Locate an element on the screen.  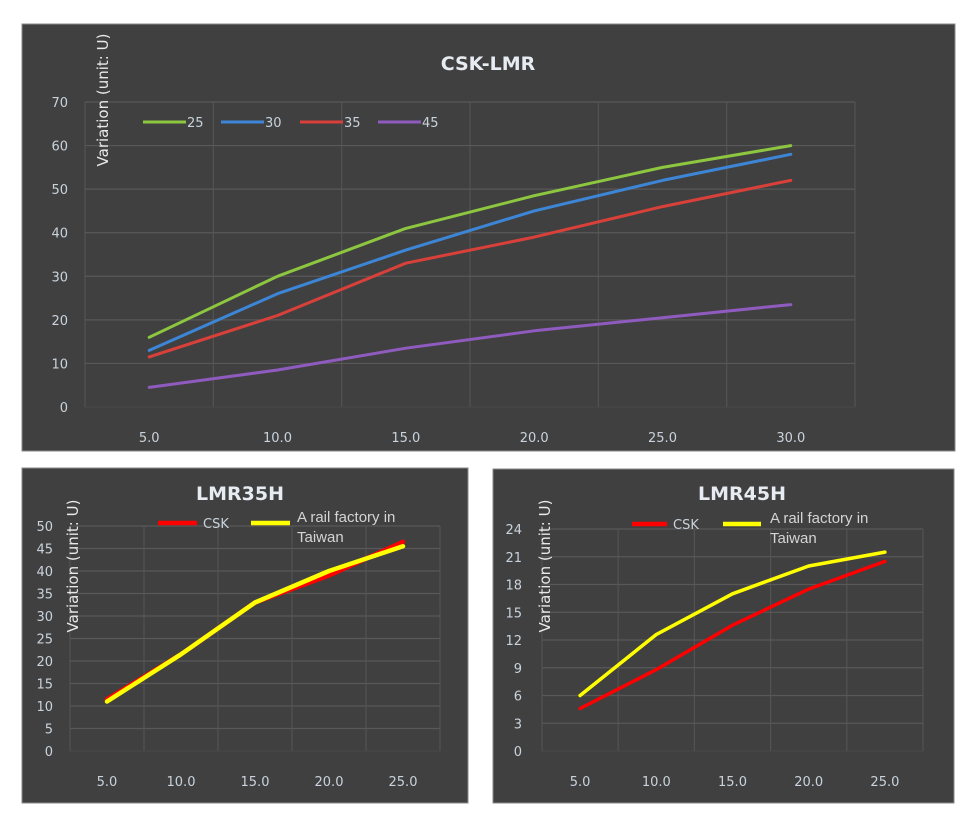
chart-title: LMR35H is located at coordinates (240, 494).